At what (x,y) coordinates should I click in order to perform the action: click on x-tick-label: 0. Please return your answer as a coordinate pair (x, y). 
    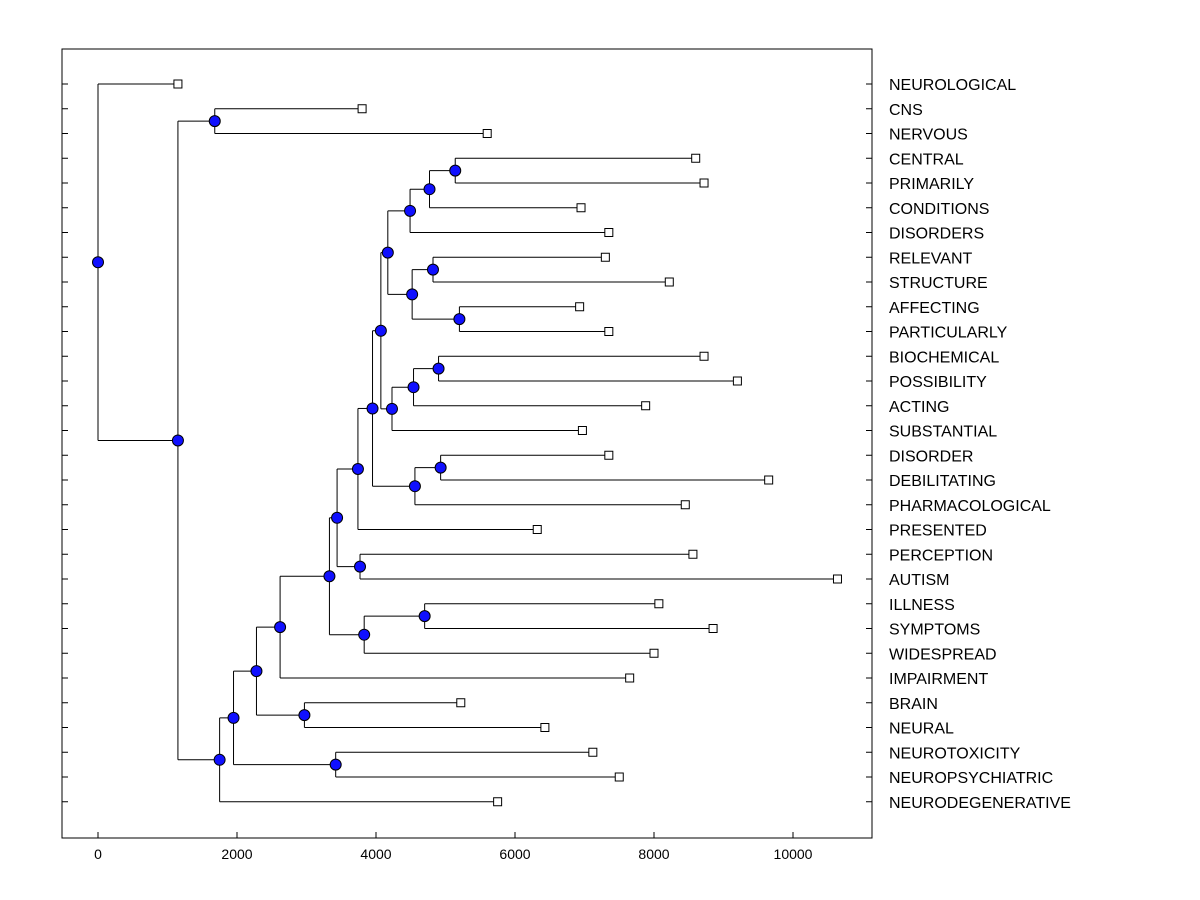
    Looking at the image, I should click on (98, 854).